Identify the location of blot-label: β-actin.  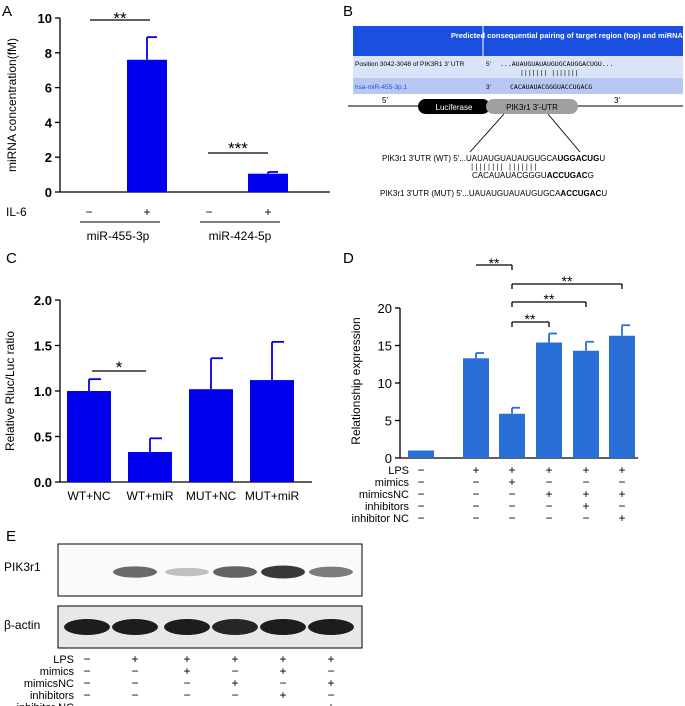
(22, 625).